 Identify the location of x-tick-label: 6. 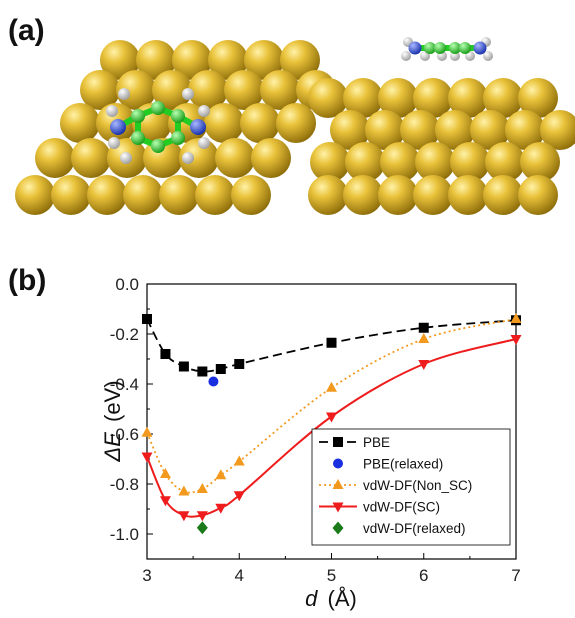
(423, 575).